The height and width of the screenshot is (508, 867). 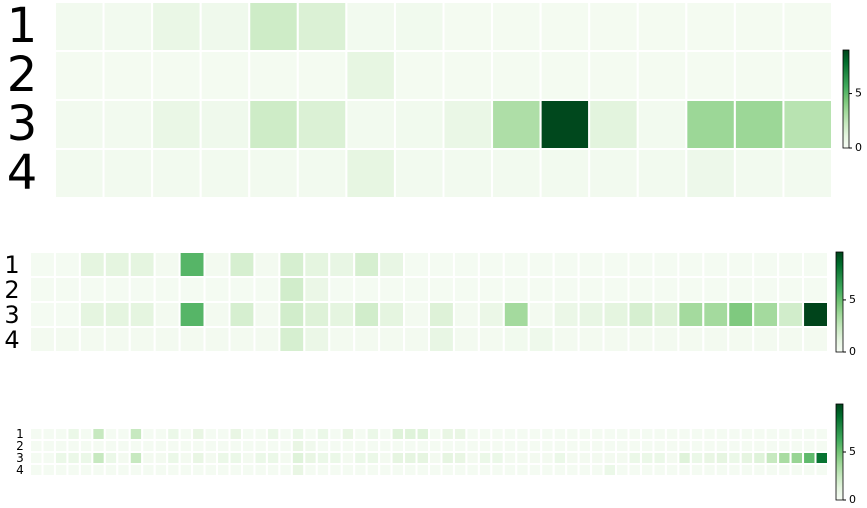 I want to click on row-label: 2, so click(x=11, y=290).